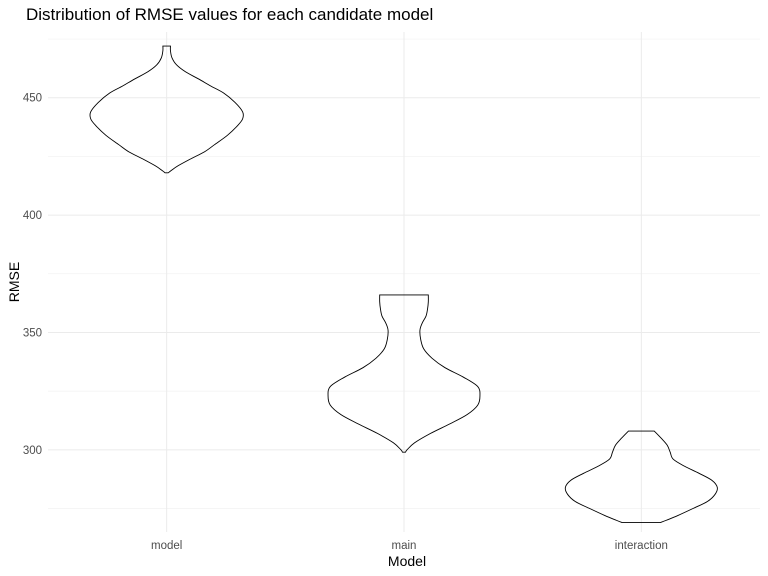  What do you see at coordinates (166, 546) in the screenshot?
I see `x-tick-label: model` at bounding box center [166, 546].